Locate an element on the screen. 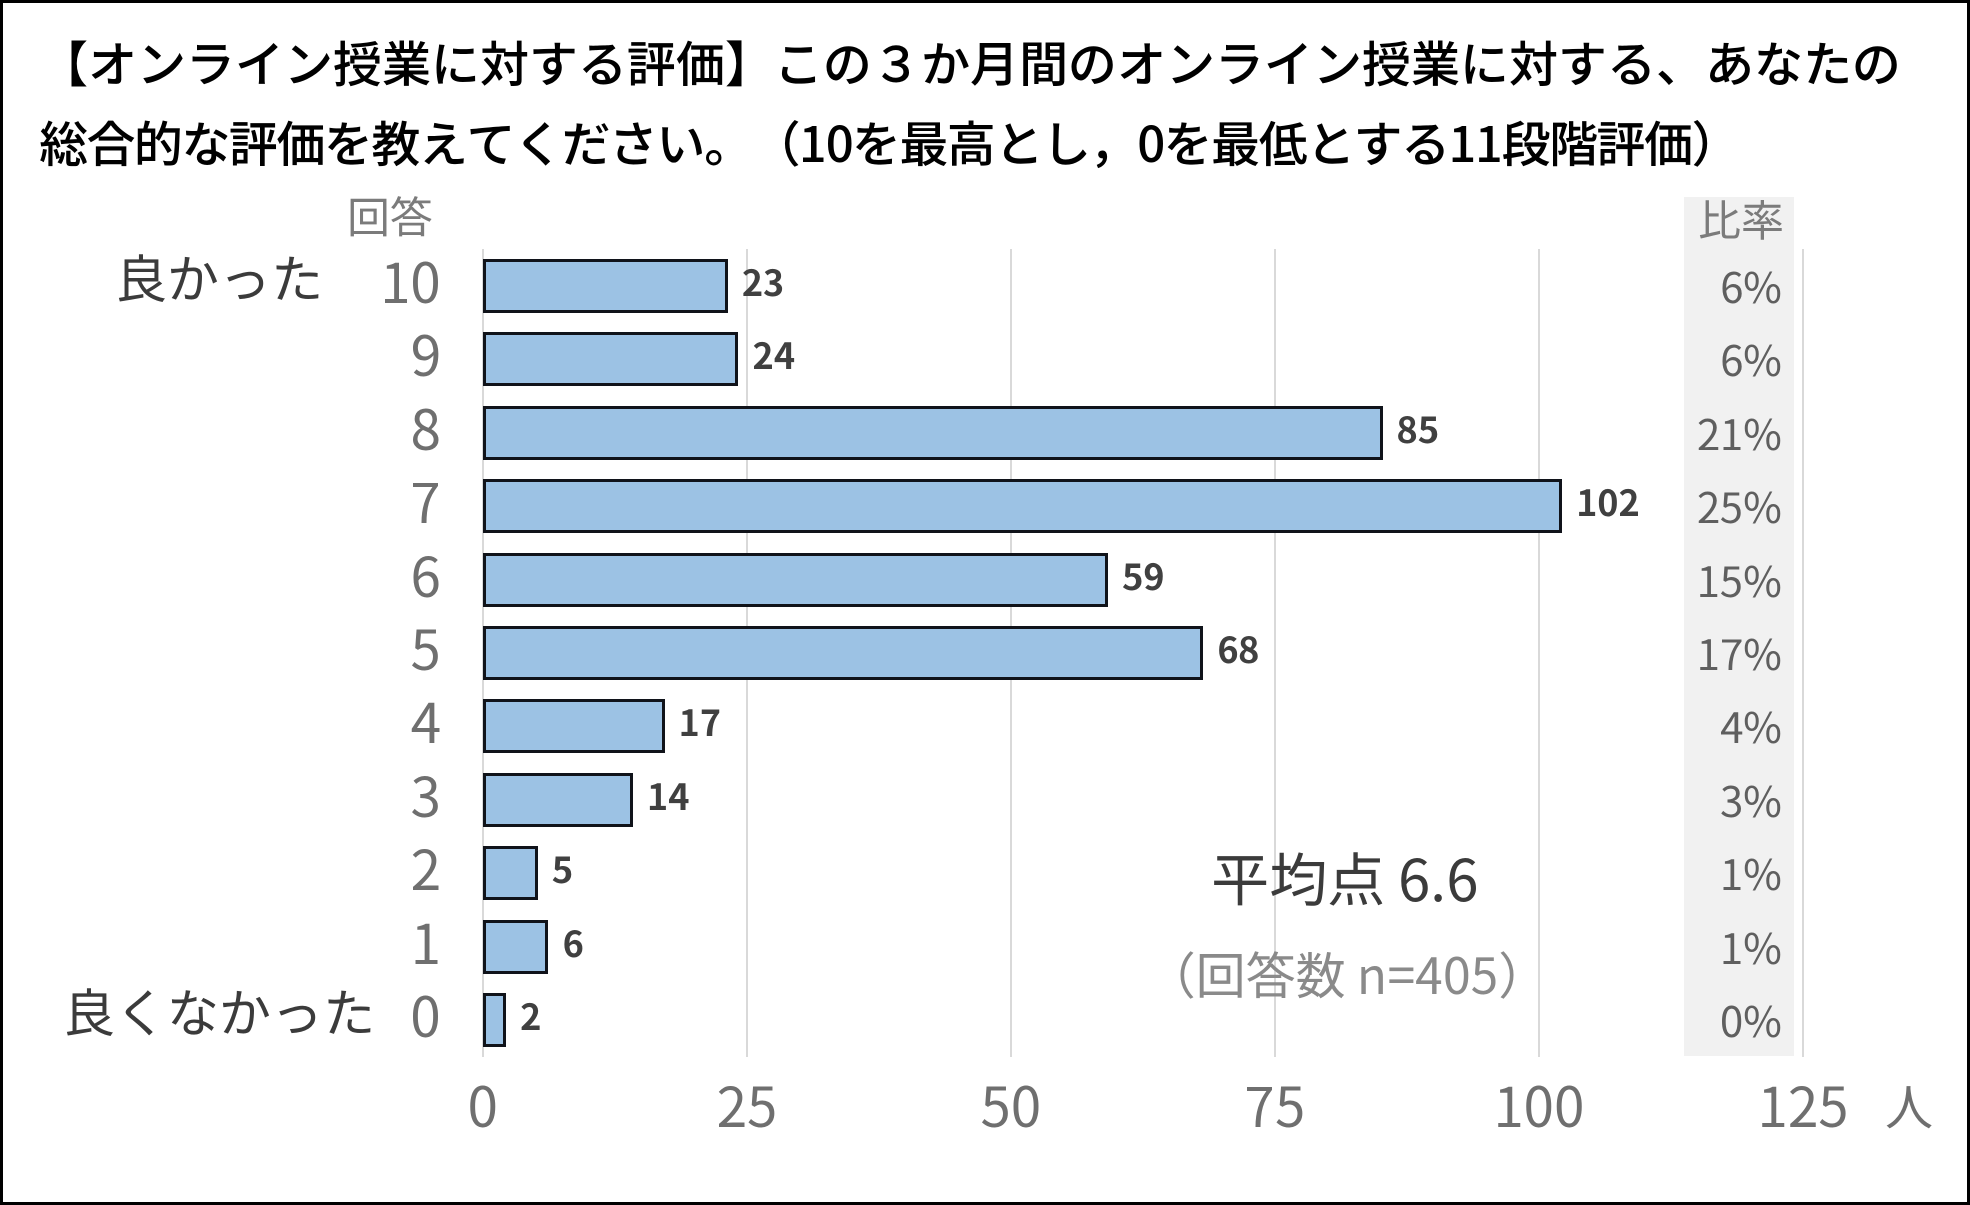  bar-value-label: 102 is located at coordinates (1608, 501).